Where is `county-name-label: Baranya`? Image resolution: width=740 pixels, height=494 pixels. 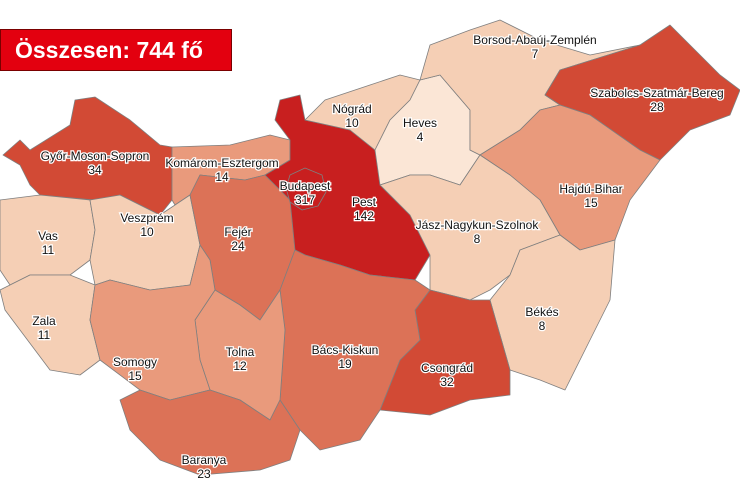 county-name-label: Baranya is located at coordinates (204, 460).